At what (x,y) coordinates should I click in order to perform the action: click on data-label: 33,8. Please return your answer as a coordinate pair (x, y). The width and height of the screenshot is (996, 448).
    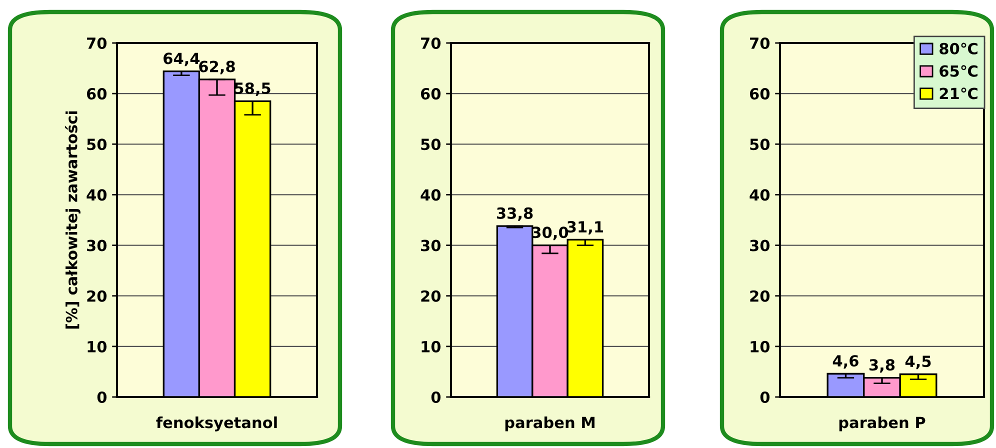
    Looking at the image, I should click on (514, 214).